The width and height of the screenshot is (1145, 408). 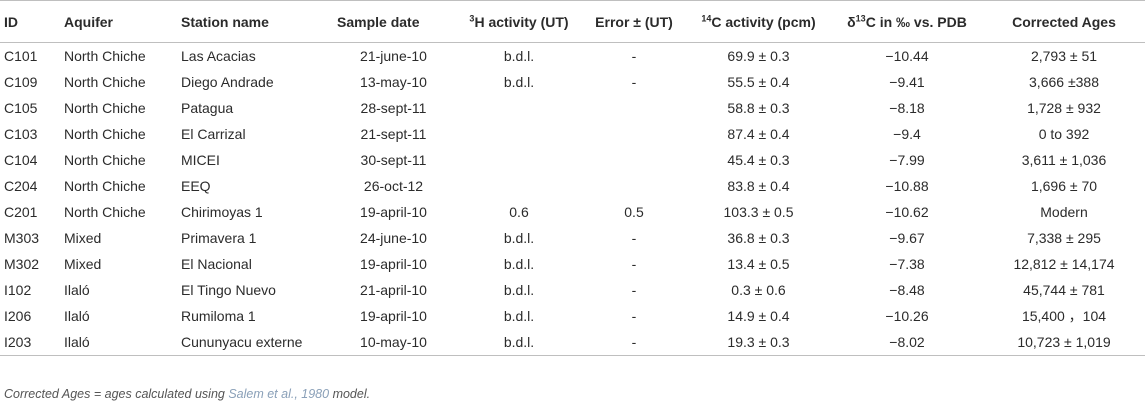 I want to click on cell-sample-date: 30-sept-11, so click(x=393, y=160).